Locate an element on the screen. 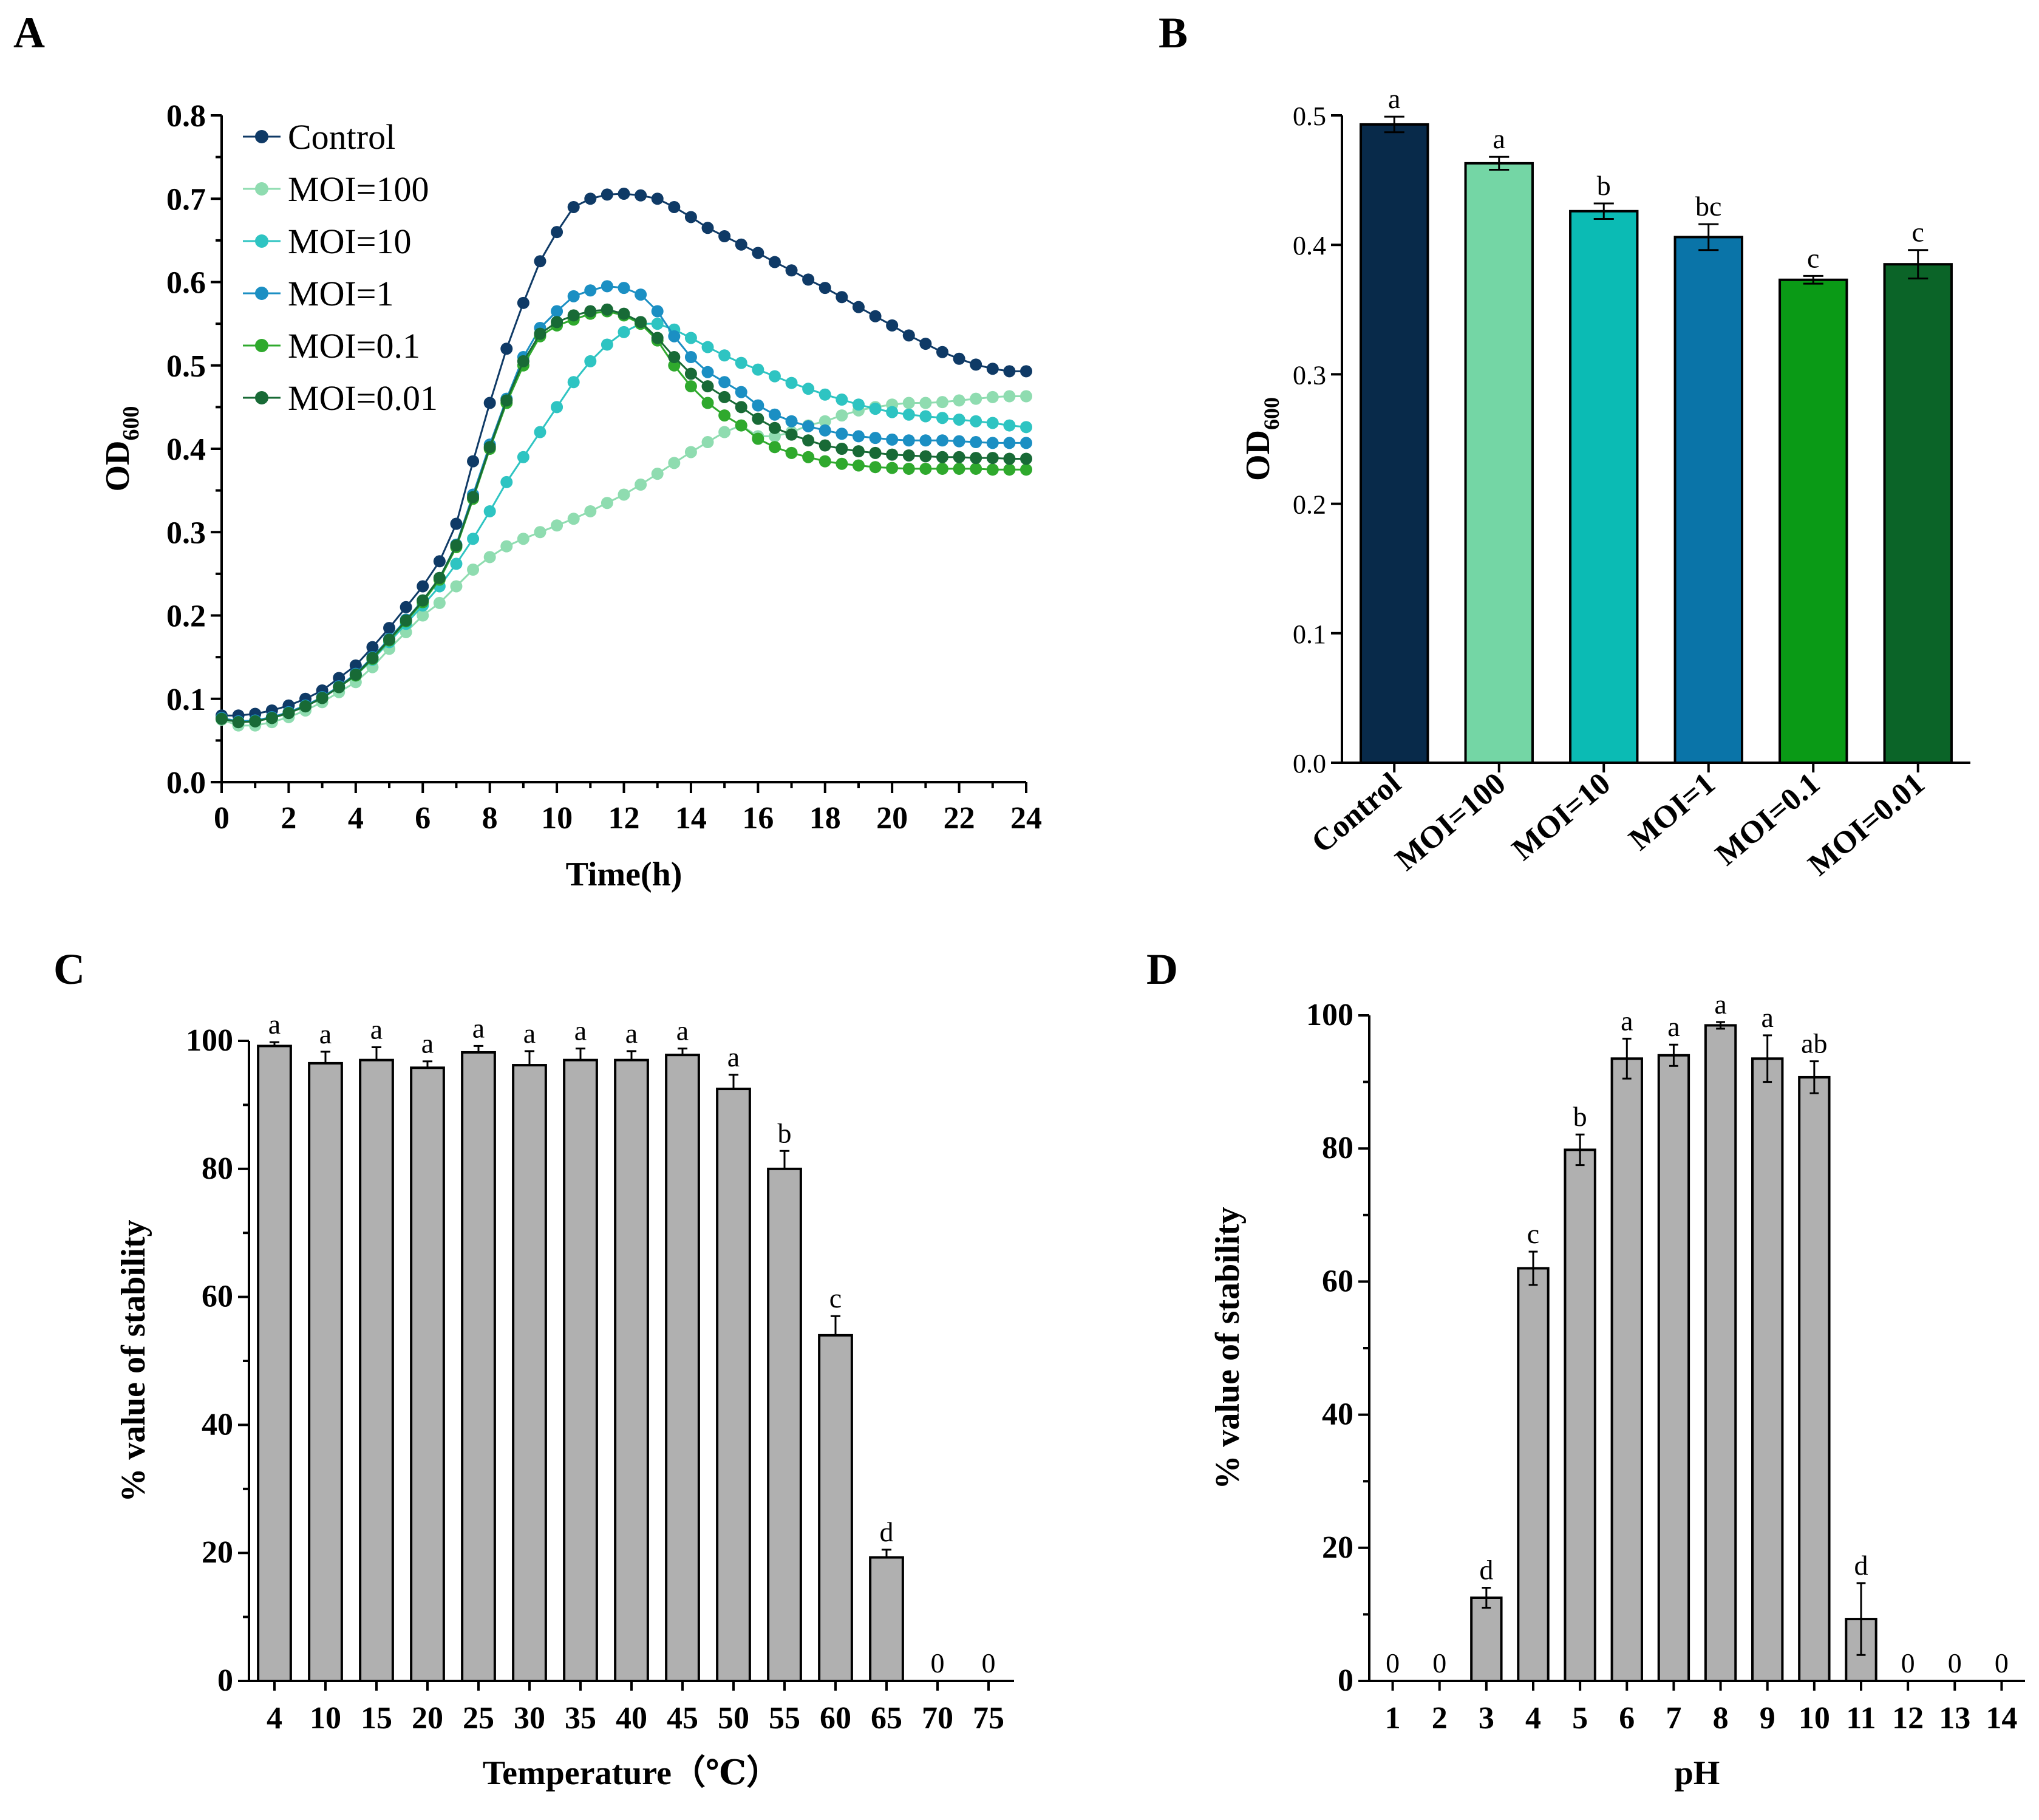 The image size is (2039, 1820). bar-group-9: a9 is located at coordinates (1767, 1369).